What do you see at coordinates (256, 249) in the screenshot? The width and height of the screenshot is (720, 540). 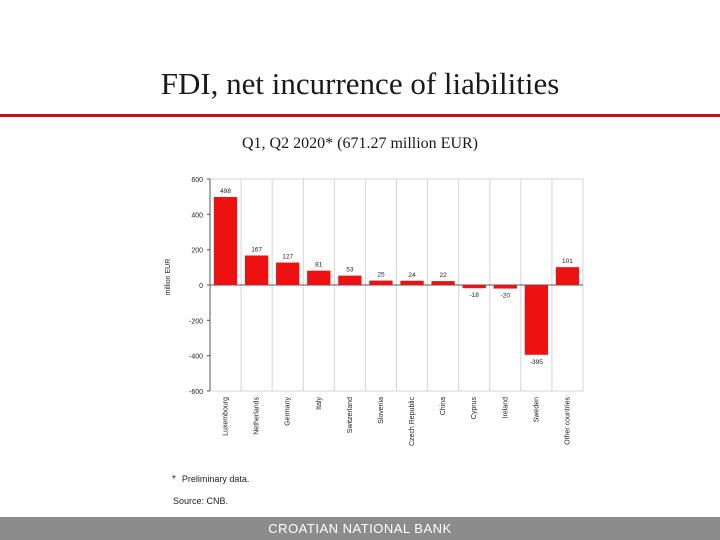 I see `data-label: 167` at bounding box center [256, 249].